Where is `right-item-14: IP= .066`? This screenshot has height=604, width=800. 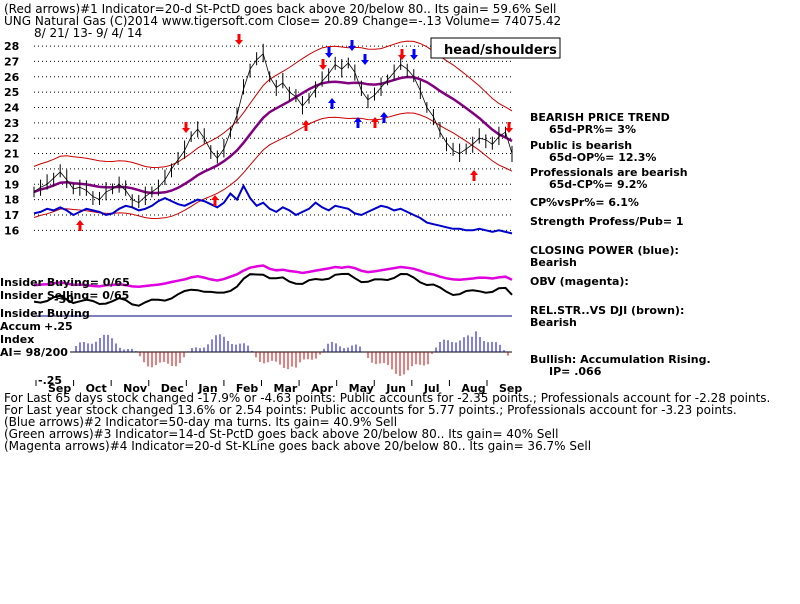 right-item-14: IP= .066 is located at coordinates (575, 371).